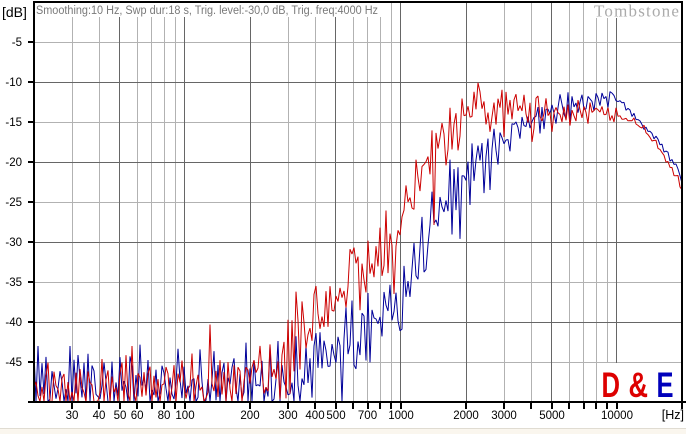 The height and width of the screenshot is (439, 686). Describe the element at coordinates (13, 243) in the screenshot. I see `svg-text: -30` at that location.